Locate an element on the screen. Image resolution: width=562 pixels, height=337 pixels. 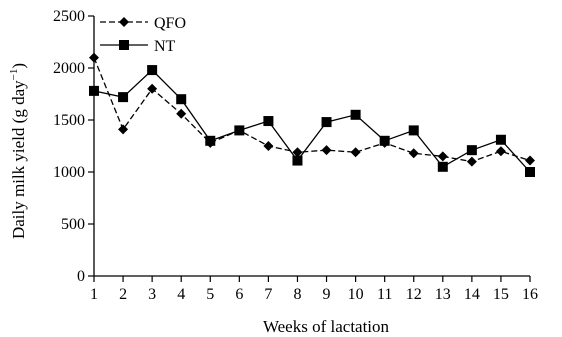
legend: QFO NT is located at coordinates (143, 35).